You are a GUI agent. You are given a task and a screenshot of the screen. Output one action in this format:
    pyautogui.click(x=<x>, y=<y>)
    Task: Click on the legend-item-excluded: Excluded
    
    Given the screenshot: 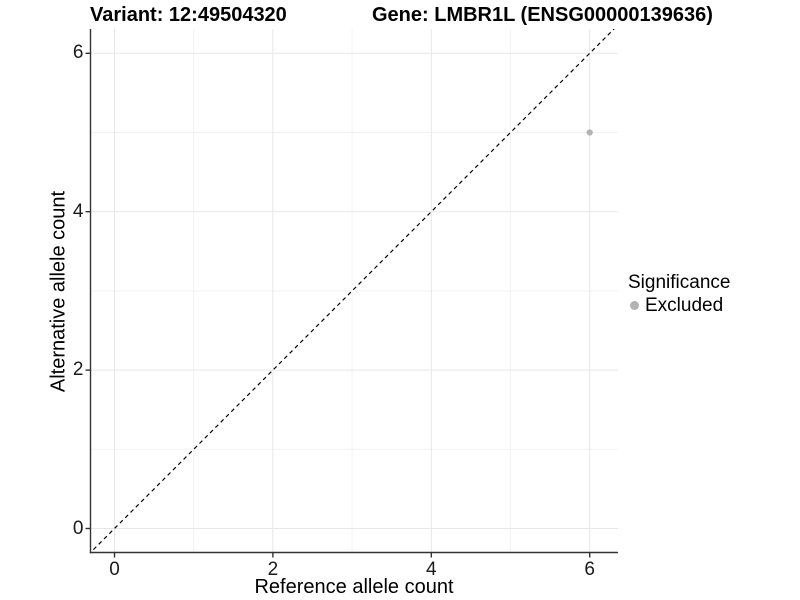 What is the action you would take?
    pyautogui.click(x=679, y=305)
    